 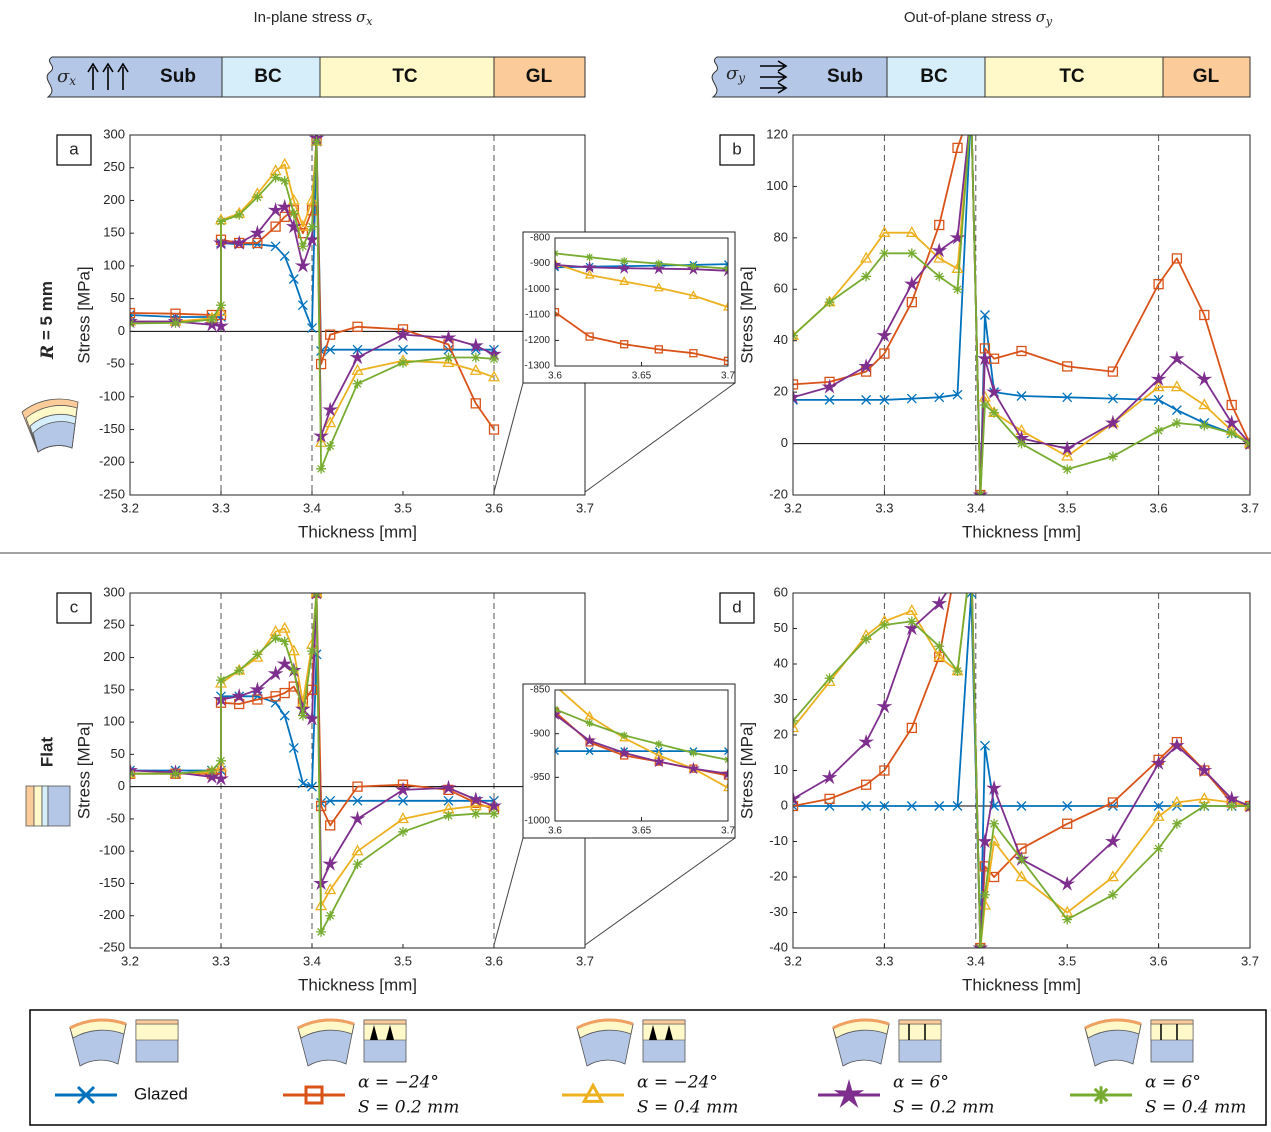 What do you see at coordinates (736, 148) in the screenshot?
I see `panel-label: b` at bounding box center [736, 148].